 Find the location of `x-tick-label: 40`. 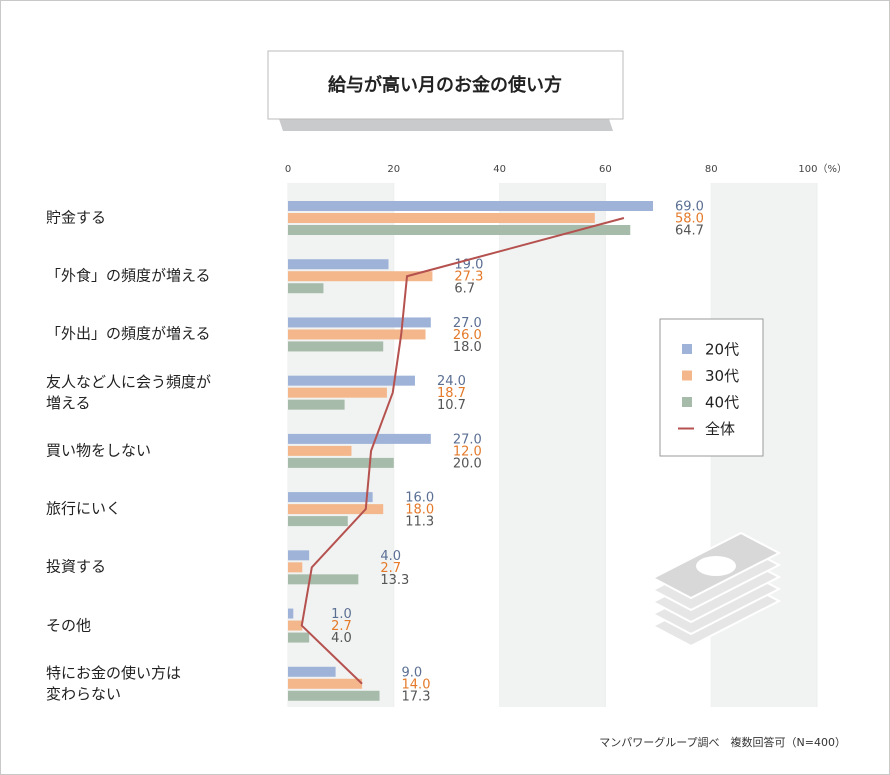

x-tick-label: 40 is located at coordinates (499, 169).